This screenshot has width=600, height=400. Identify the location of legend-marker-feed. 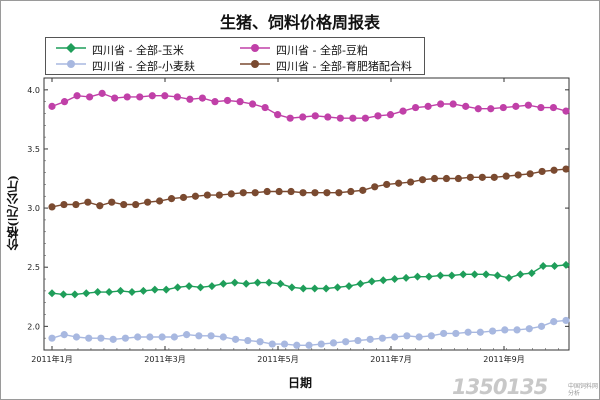
(255, 64).